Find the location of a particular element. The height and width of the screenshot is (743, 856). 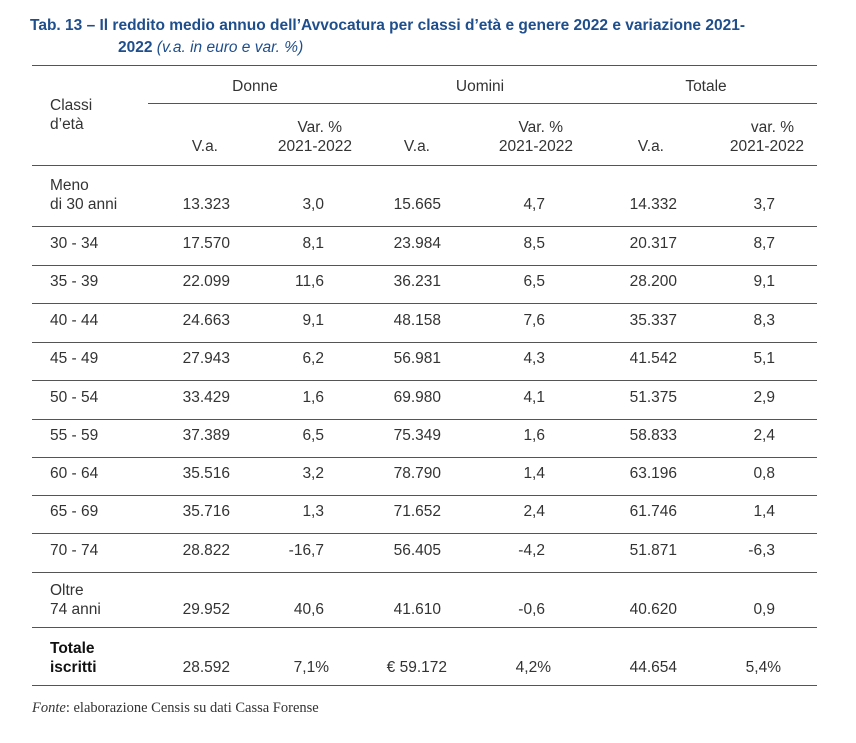

table-cell: 29.952 is located at coordinates (206, 609).